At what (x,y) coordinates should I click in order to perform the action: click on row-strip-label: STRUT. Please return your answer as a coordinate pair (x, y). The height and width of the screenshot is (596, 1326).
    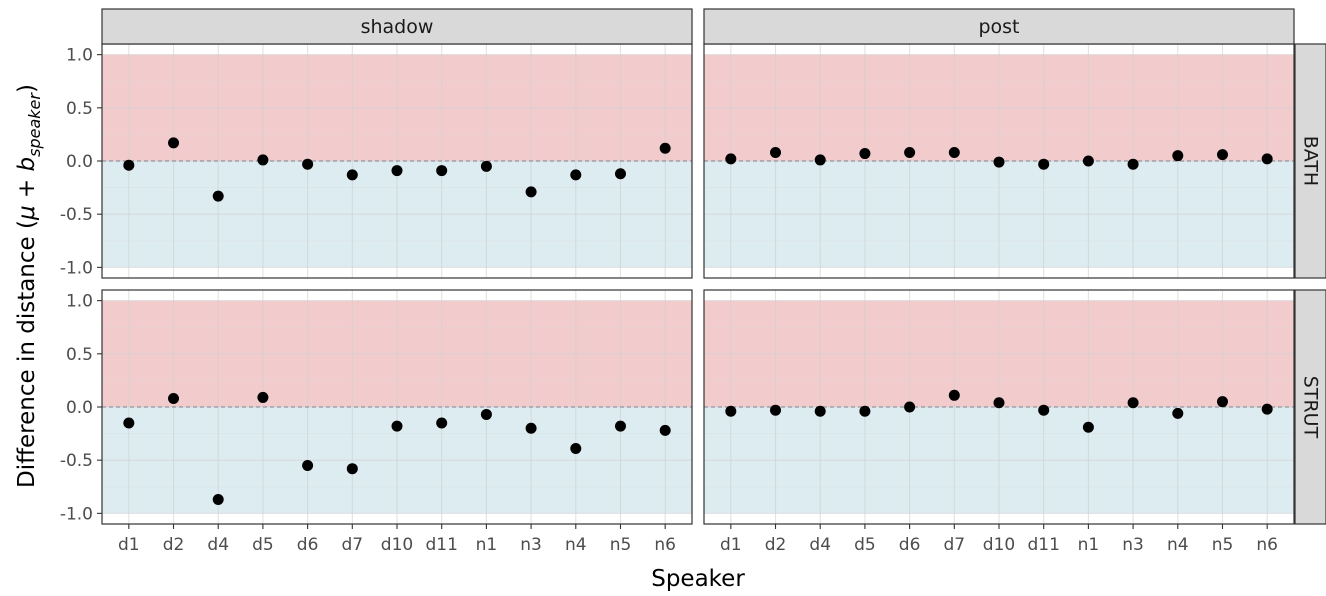
    Looking at the image, I should click on (1311, 407).